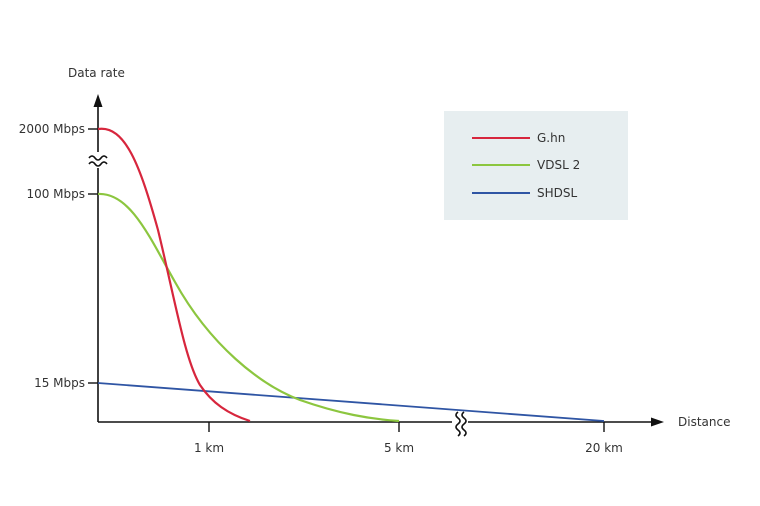  What do you see at coordinates (174, 275) in the screenshot?
I see `series-line-ghn` at bounding box center [174, 275].